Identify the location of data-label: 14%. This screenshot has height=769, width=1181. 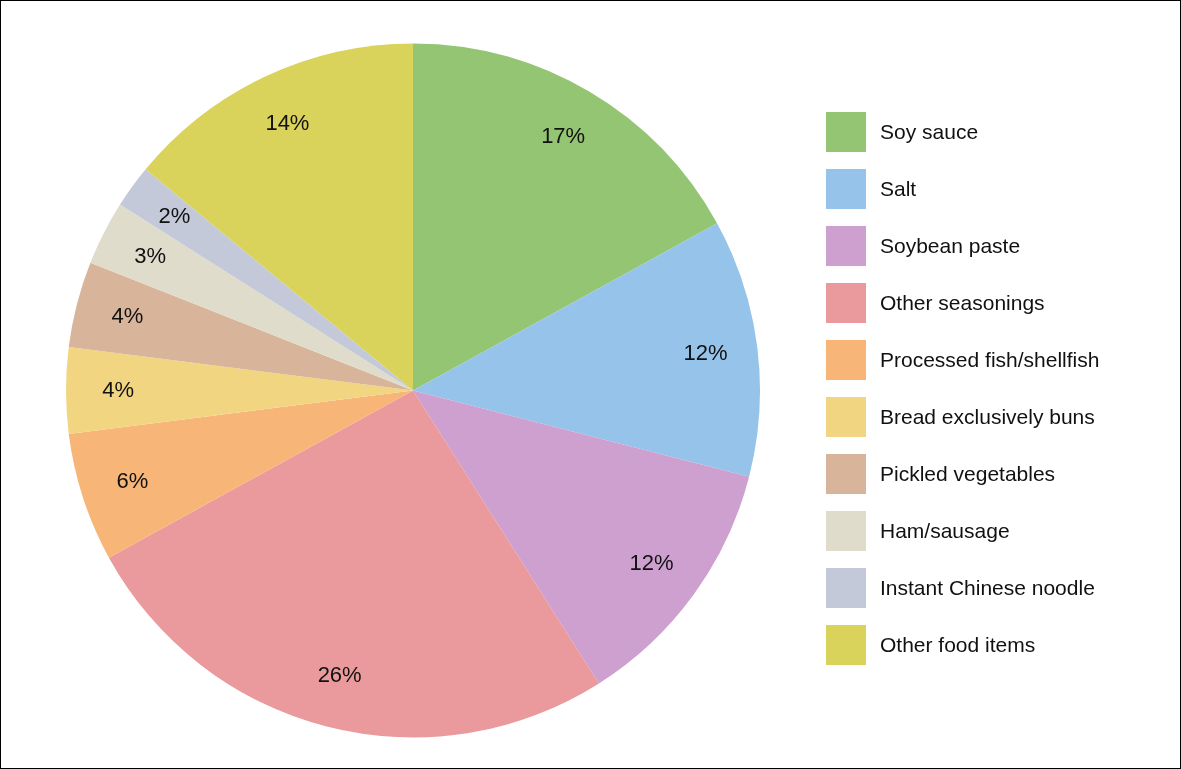
(287, 122).